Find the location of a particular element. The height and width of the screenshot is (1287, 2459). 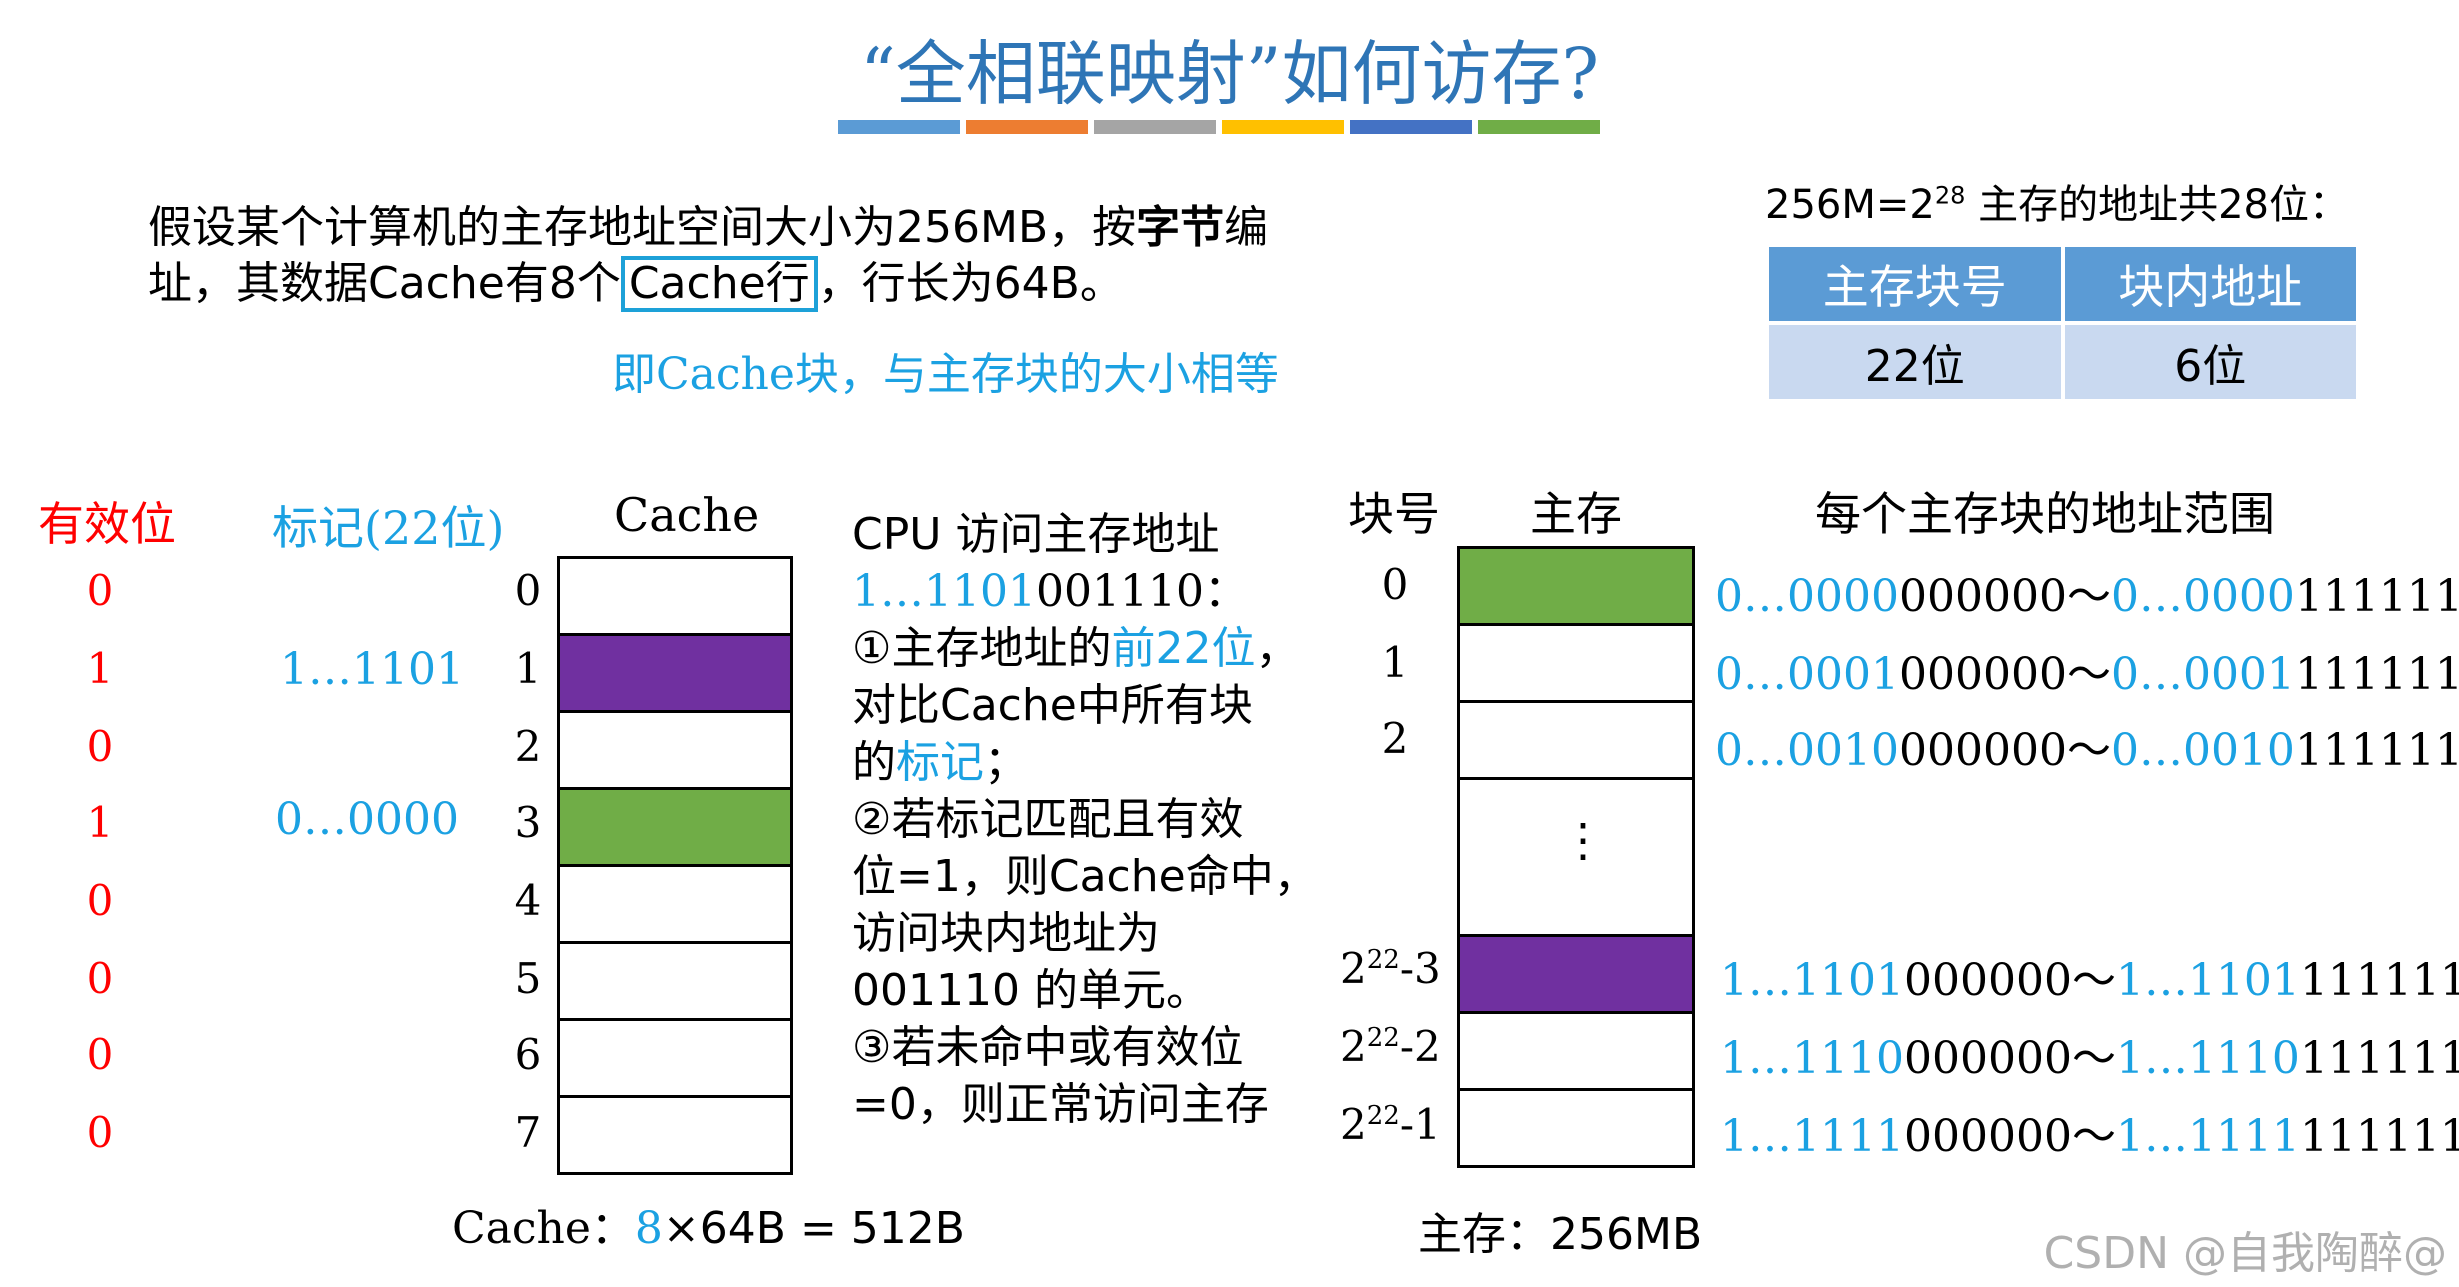

valid-bit-header: 有效位 is located at coordinates (107, 524).